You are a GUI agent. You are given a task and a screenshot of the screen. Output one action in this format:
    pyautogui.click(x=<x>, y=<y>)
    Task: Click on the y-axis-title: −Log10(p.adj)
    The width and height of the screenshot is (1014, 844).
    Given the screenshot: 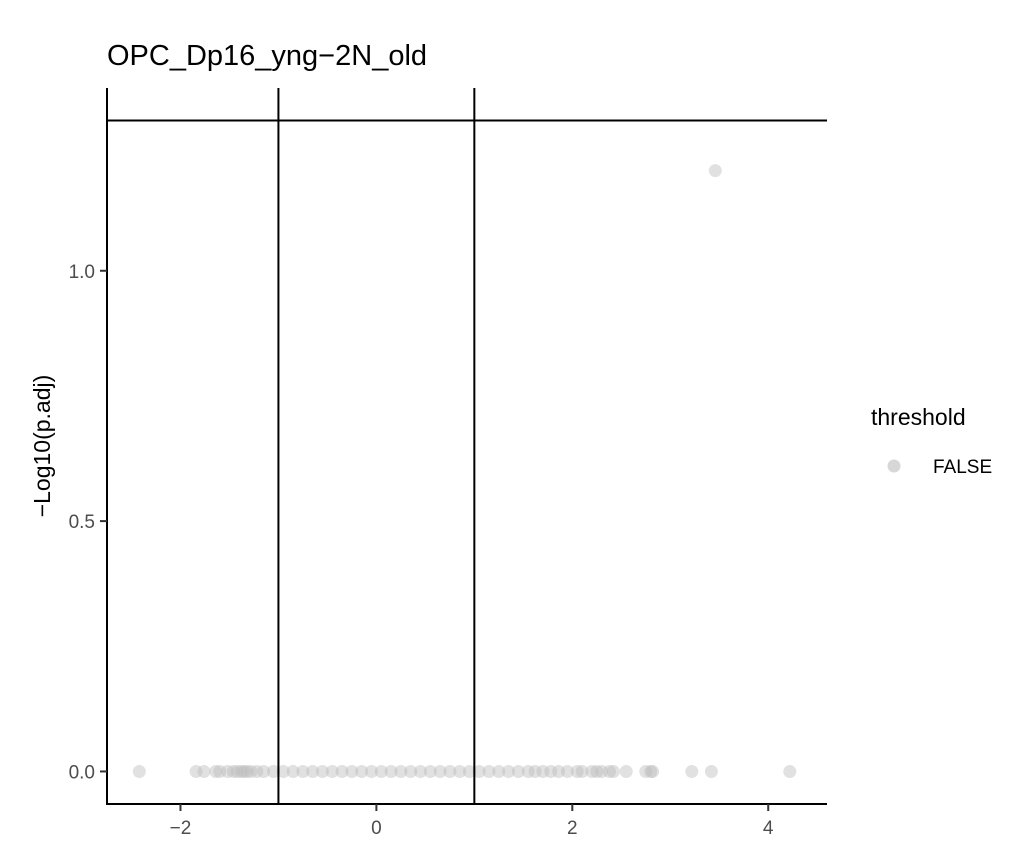 What is the action you would take?
    pyautogui.click(x=42, y=446)
    